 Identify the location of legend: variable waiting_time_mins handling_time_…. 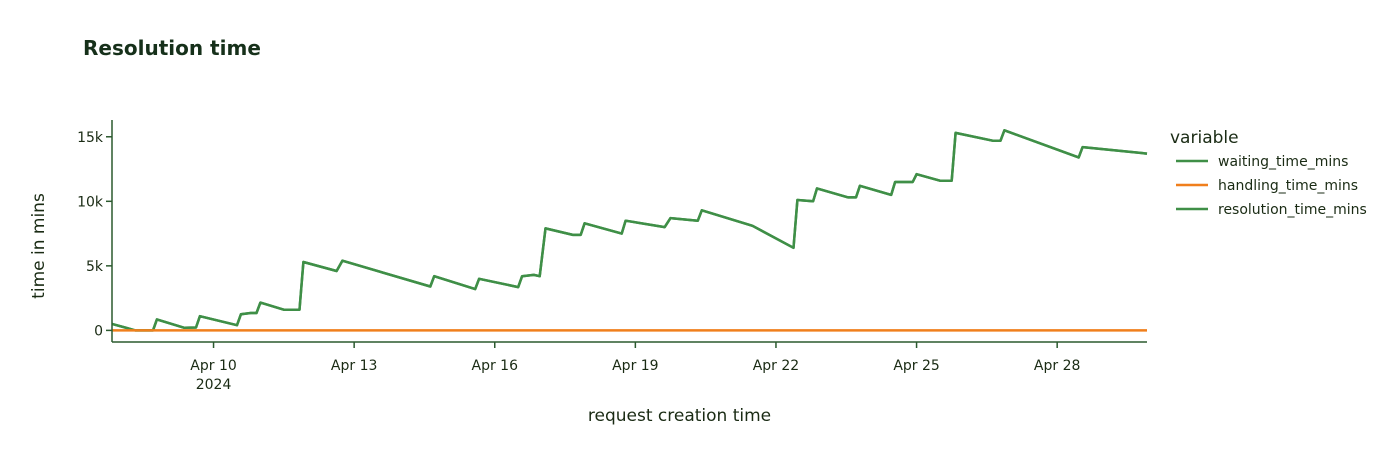
(1268, 173).